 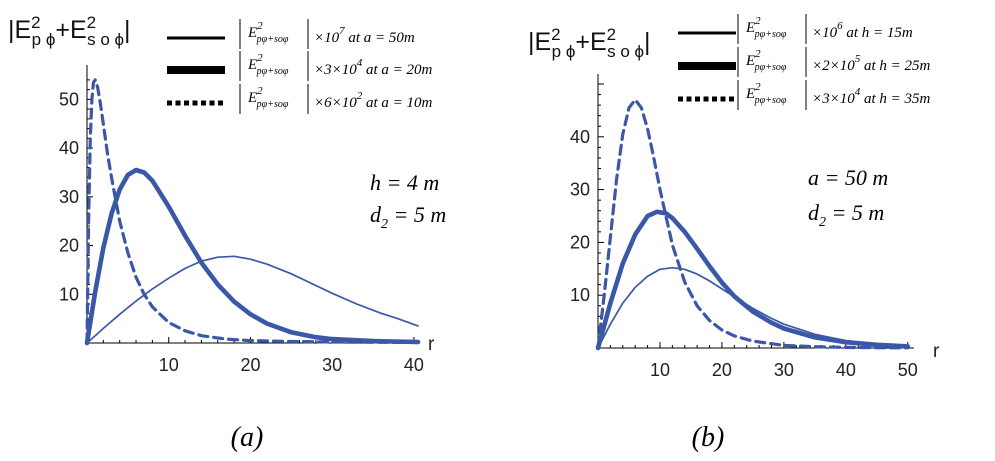 I want to click on legend-factor: ×3×104 at h = 35m, so click(x=871, y=96).